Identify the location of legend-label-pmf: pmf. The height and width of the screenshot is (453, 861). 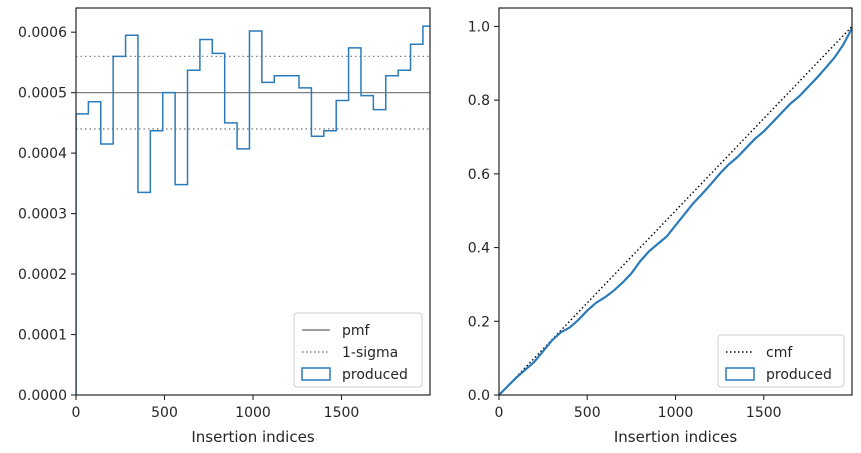
(356, 331).